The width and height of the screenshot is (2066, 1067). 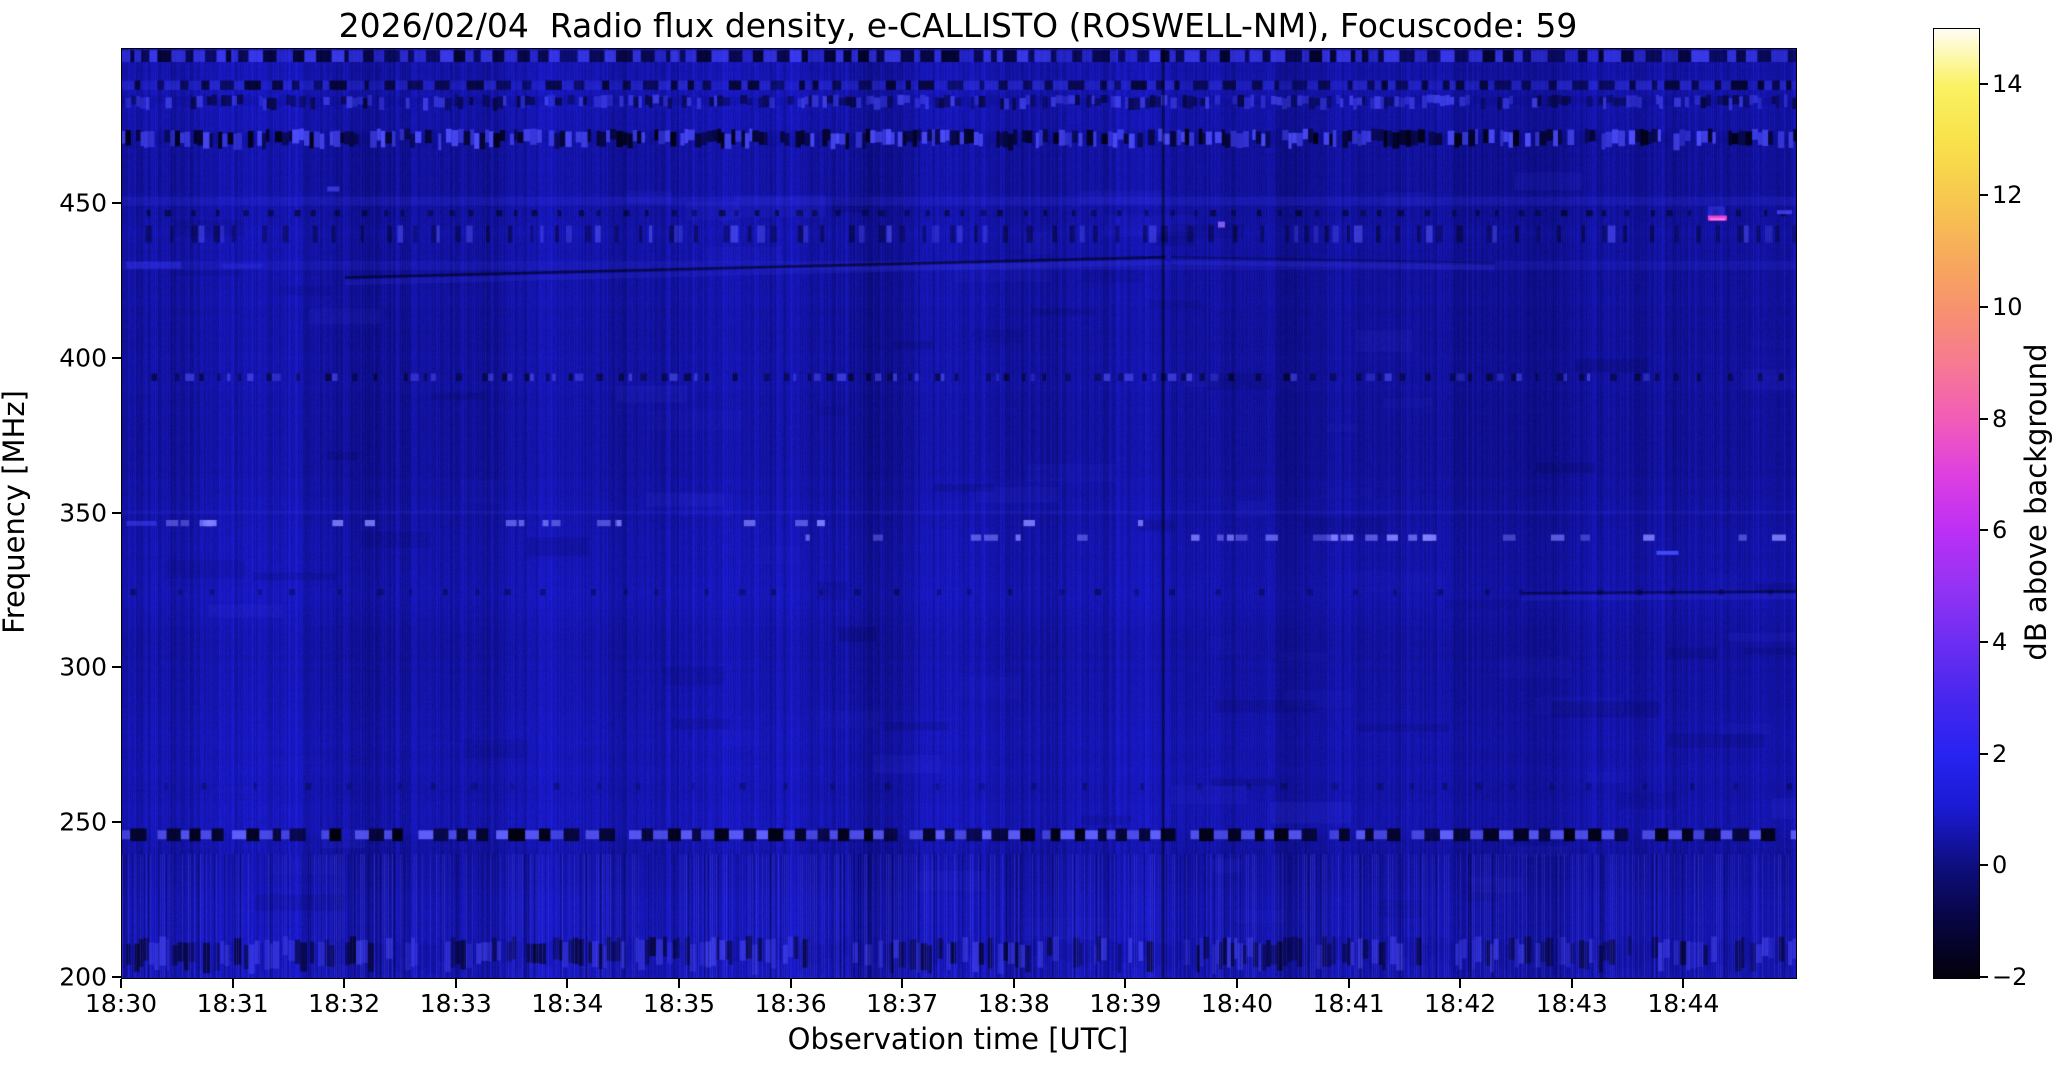 I want to click on y-tick-label: 450, so click(x=83, y=203).